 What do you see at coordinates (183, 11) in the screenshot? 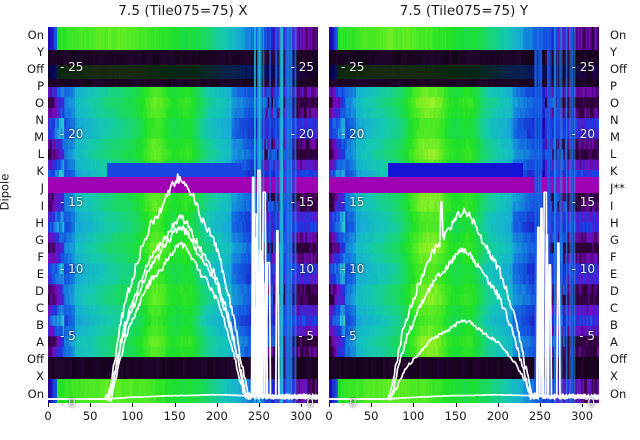
I see `panel-title-x: 7.5 (Tile075=75) X` at bounding box center [183, 11].